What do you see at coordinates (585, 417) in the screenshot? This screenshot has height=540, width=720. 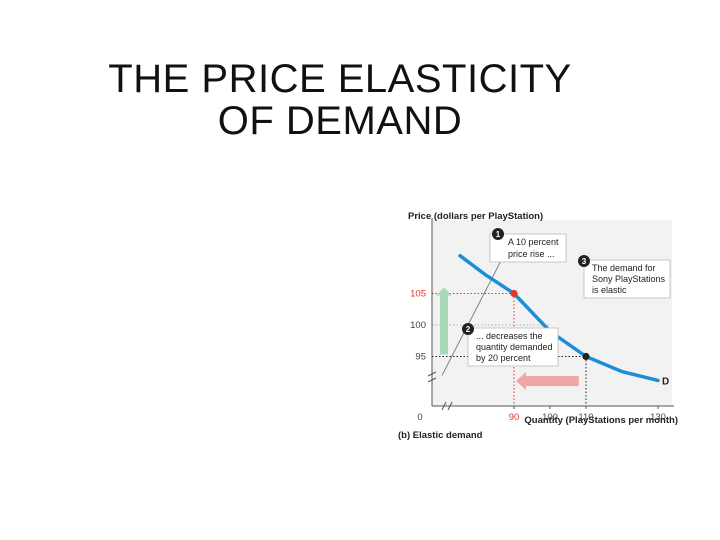 I see `x-tick-label-110: 110` at bounding box center [585, 417].